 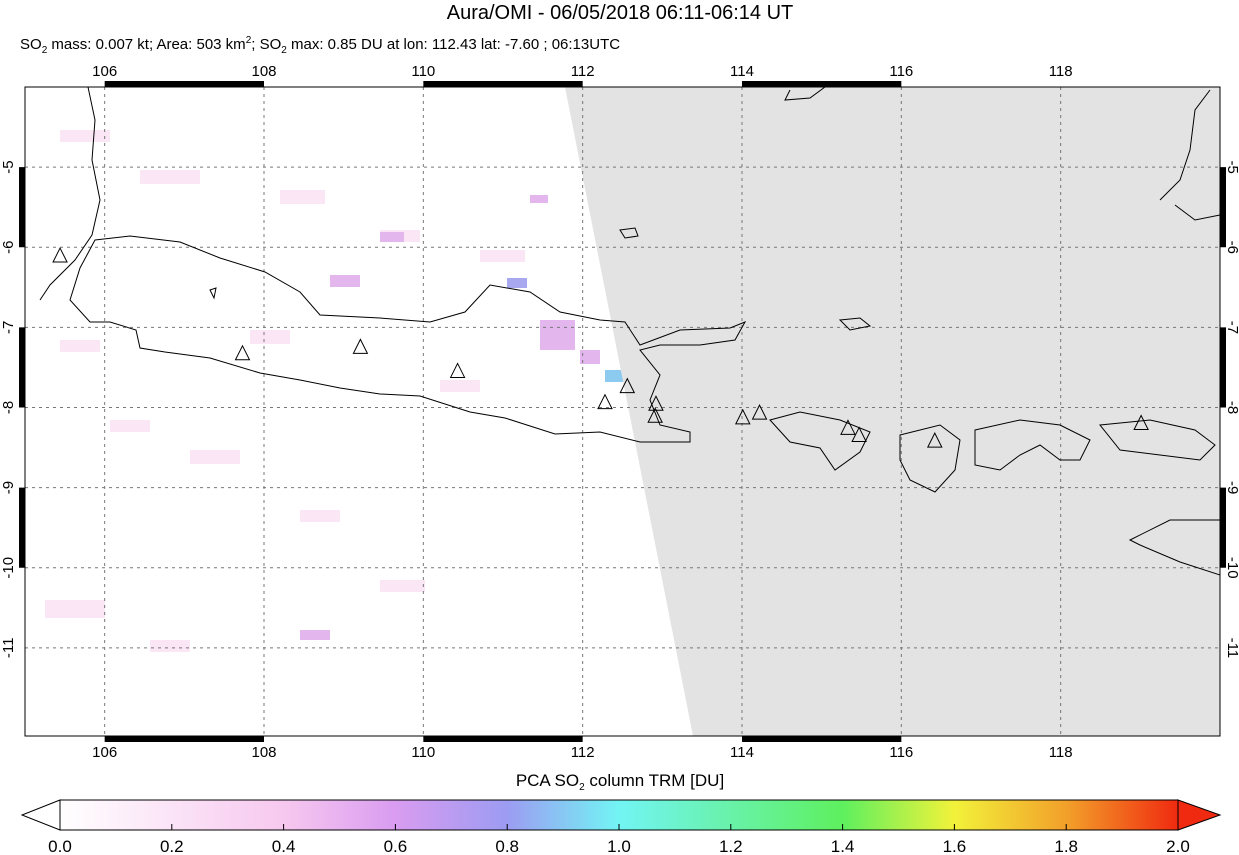 I want to click on colorbar-label: PCA SO2 column TRM [DU], so click(x=620, y=782).